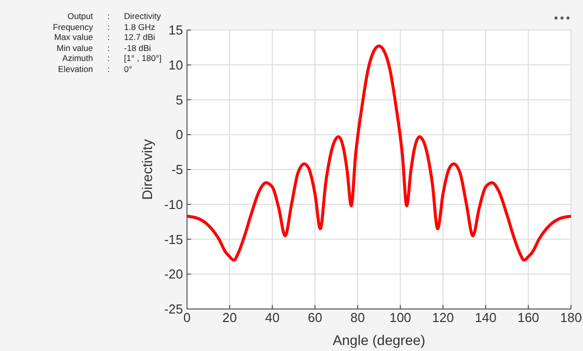  What do you see at coordinates (272, 318) in the screenshot?
I see `x-tick-label: 40` at bounding box center [272, 318].